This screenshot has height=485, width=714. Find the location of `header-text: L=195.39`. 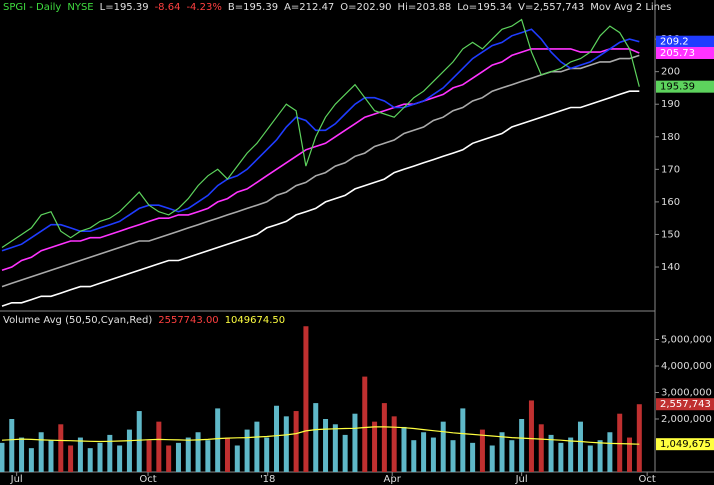

header-text: L=195.39 is located at coordinates (124, 7).